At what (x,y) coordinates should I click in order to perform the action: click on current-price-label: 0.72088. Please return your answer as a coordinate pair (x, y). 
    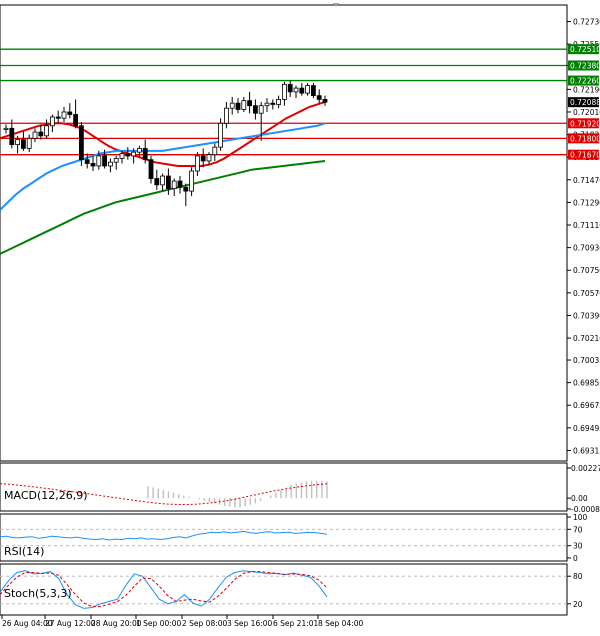
    Looking at the image, I should click on (585, 102).